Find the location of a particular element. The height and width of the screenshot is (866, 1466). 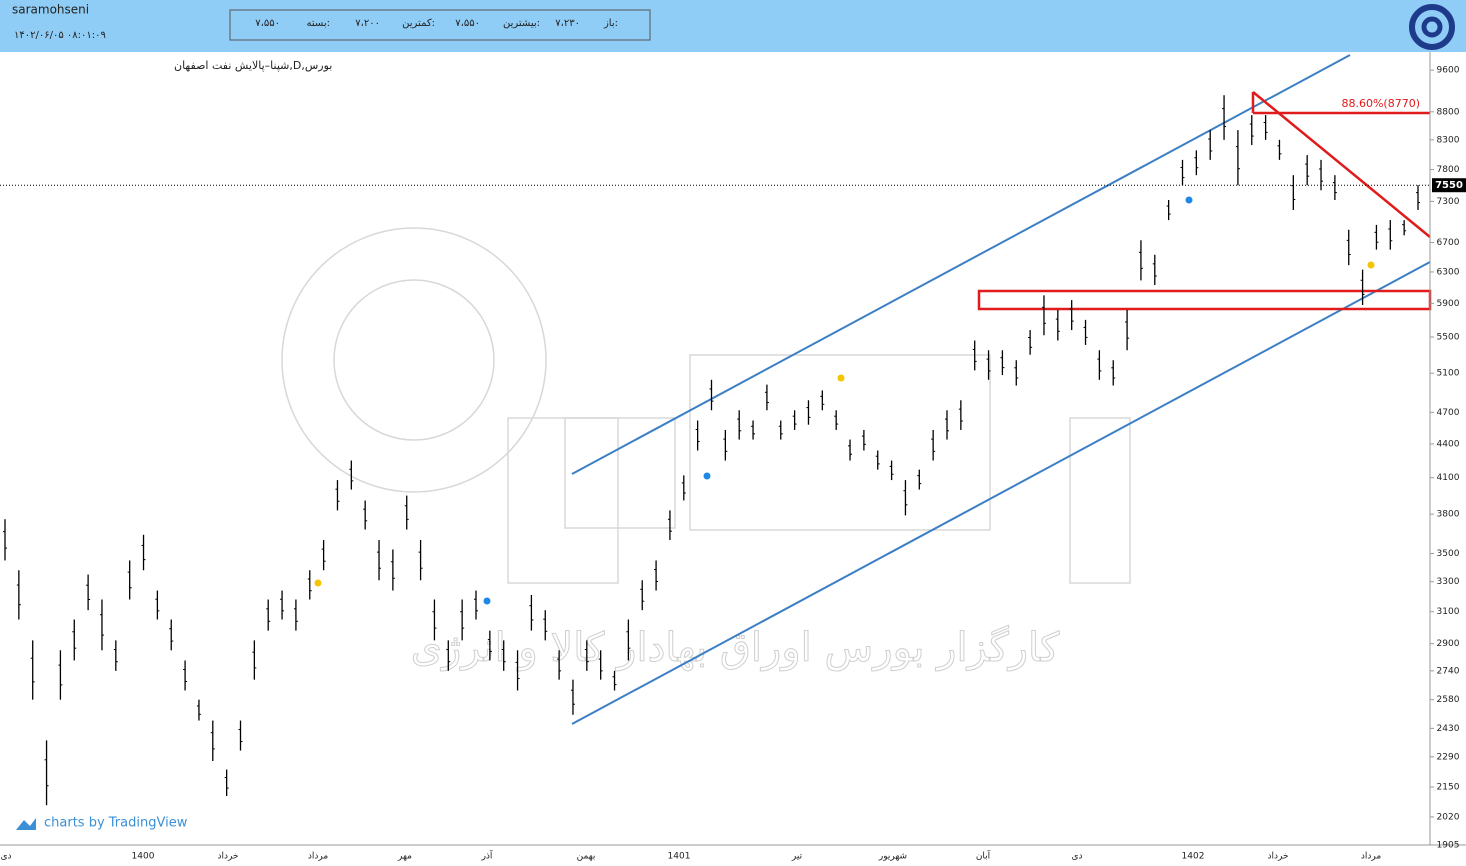

y-tick-label: 6300 is located at coordinates (1448, 272).